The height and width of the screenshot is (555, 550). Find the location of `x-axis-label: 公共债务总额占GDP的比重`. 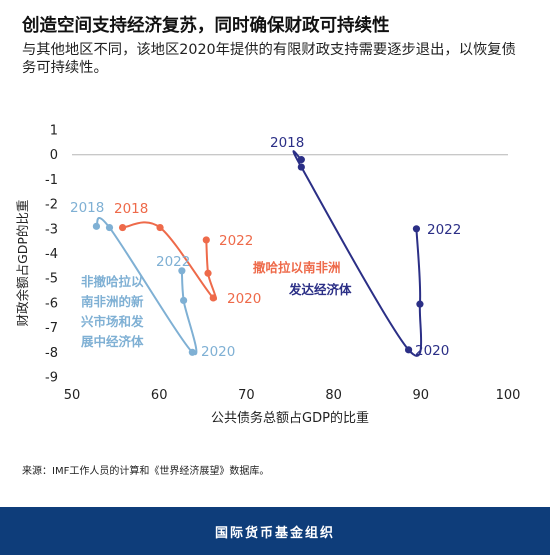

x-axis-label: 公共债务总额占GDP的比重 is located at coordinates (290, 418).